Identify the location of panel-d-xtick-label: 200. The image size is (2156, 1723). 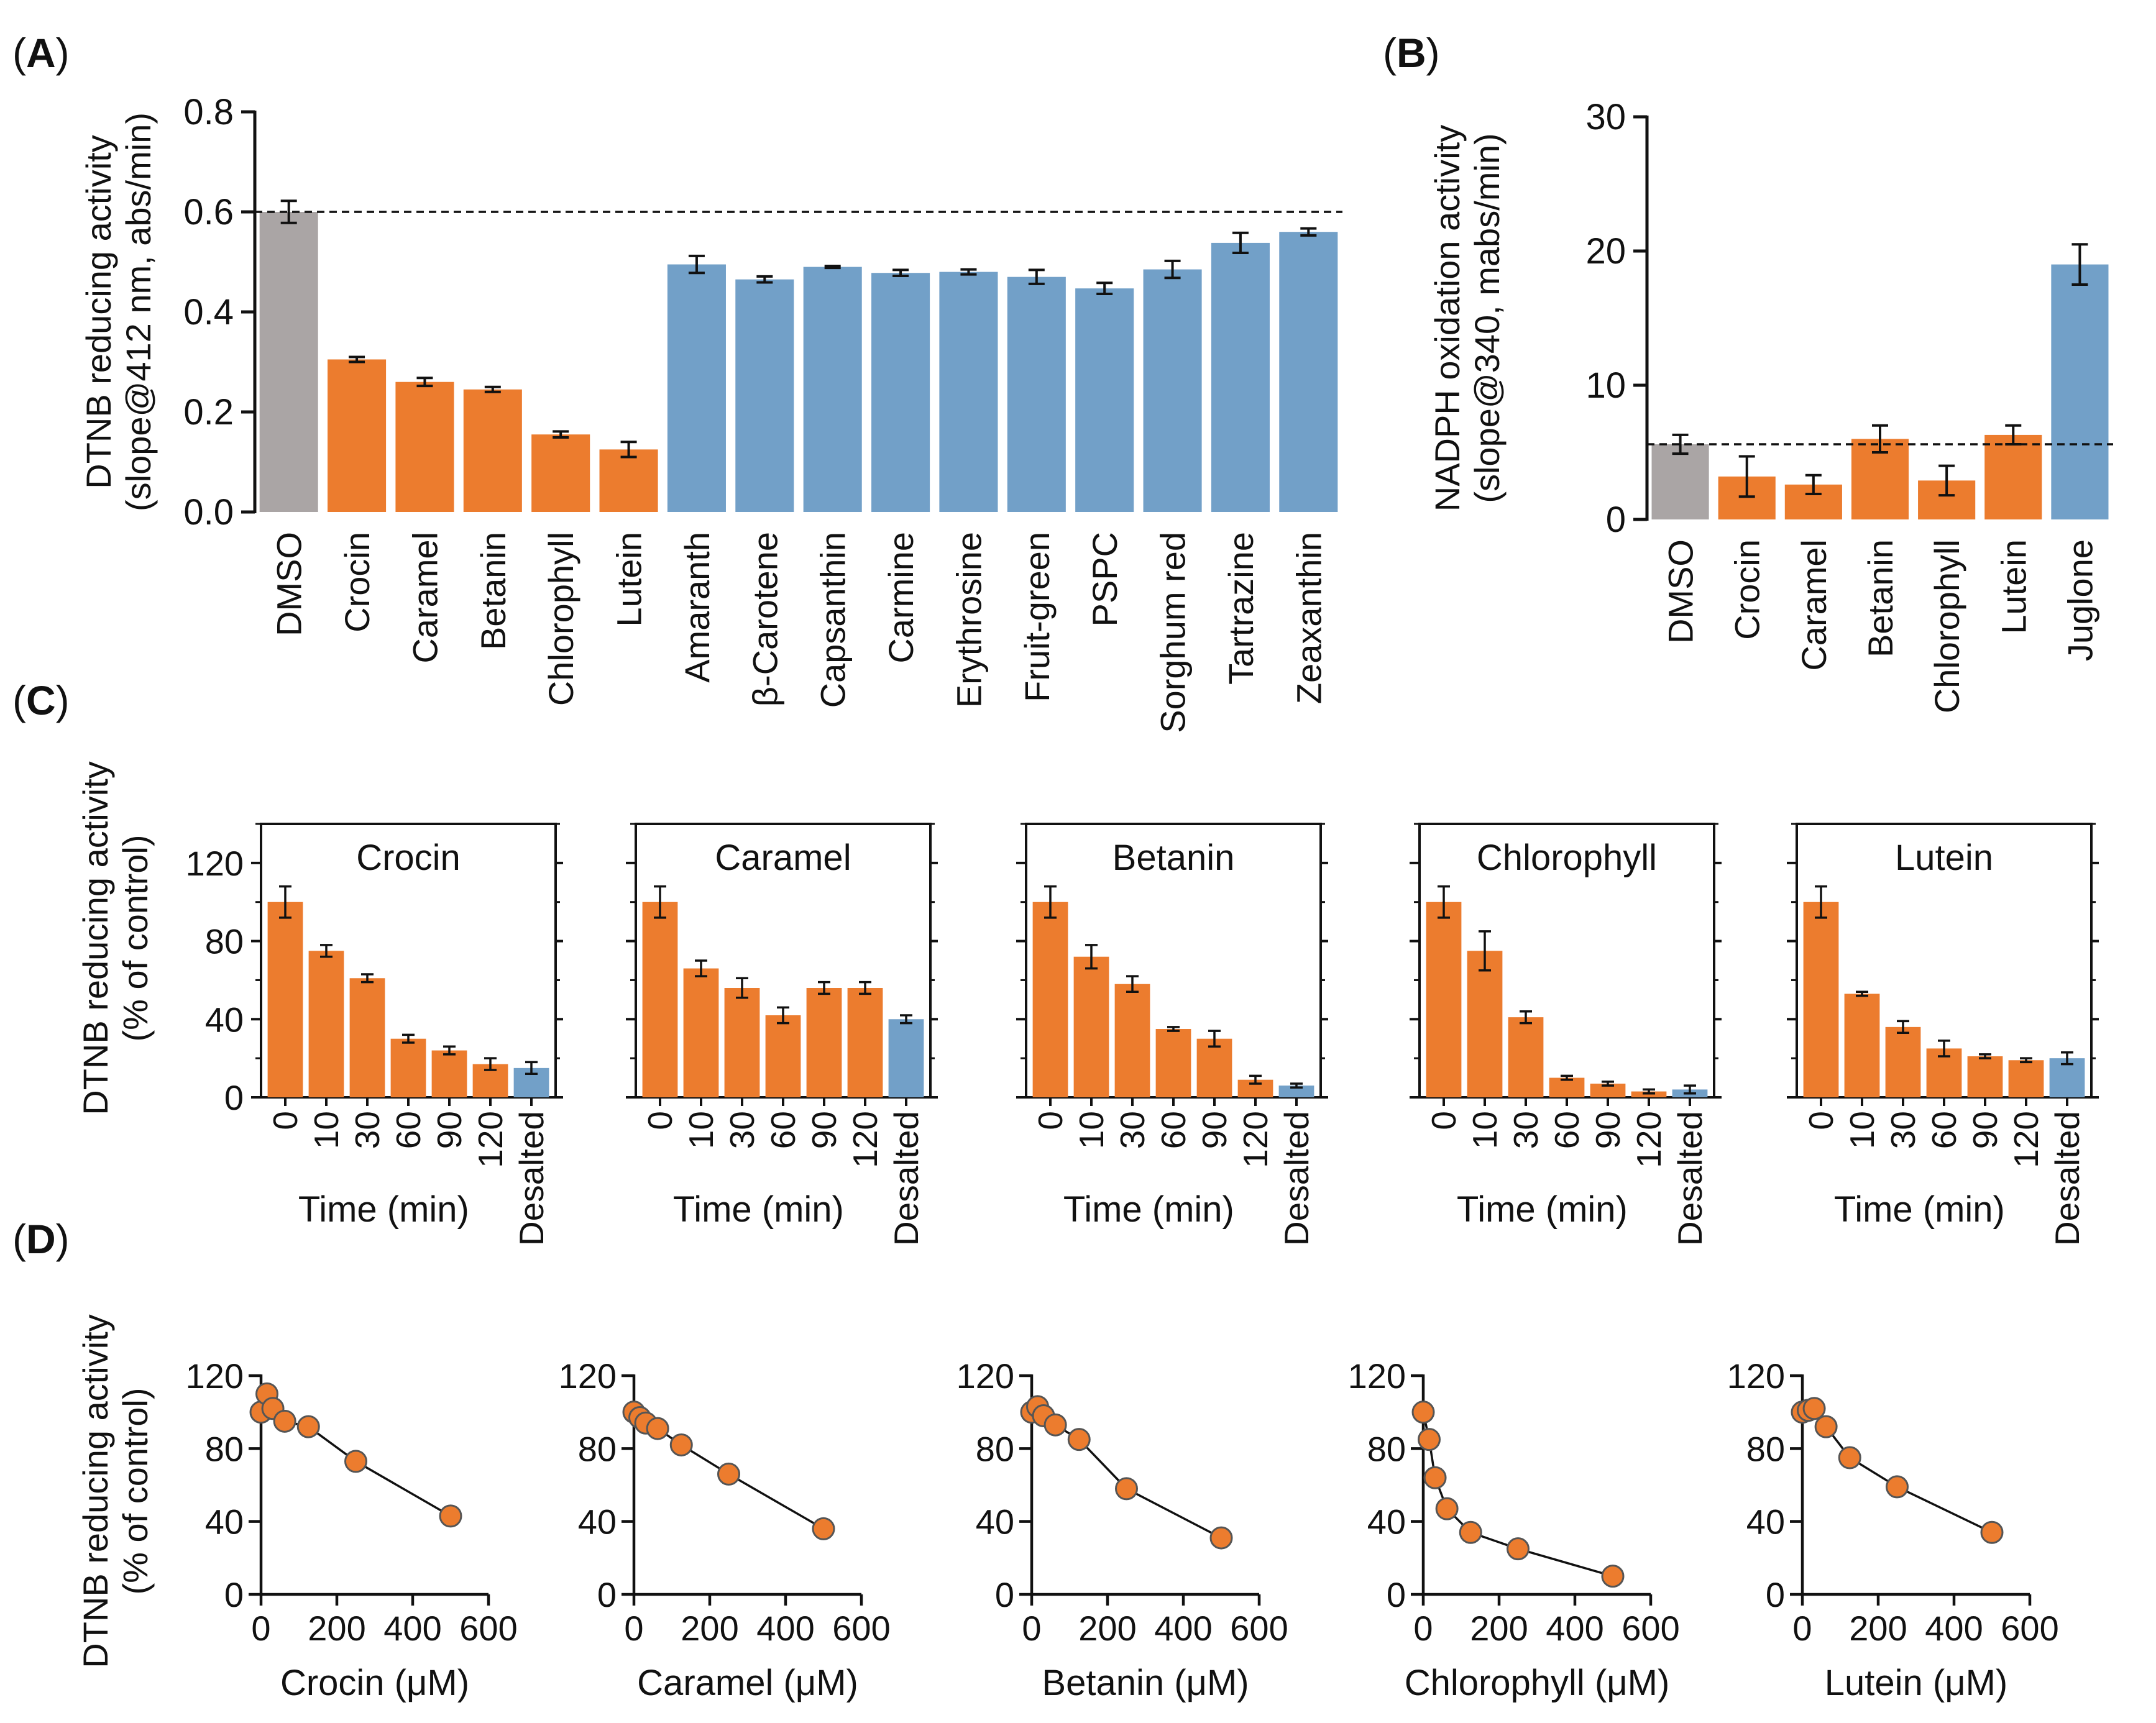
(1499, 1628).